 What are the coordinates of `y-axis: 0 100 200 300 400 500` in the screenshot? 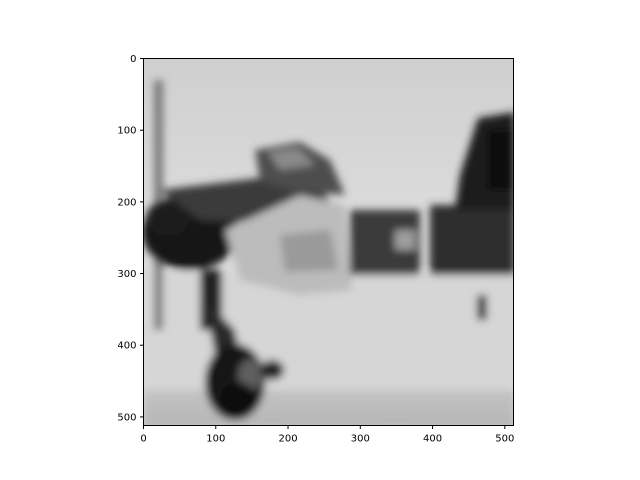 It's located at (130, 238).